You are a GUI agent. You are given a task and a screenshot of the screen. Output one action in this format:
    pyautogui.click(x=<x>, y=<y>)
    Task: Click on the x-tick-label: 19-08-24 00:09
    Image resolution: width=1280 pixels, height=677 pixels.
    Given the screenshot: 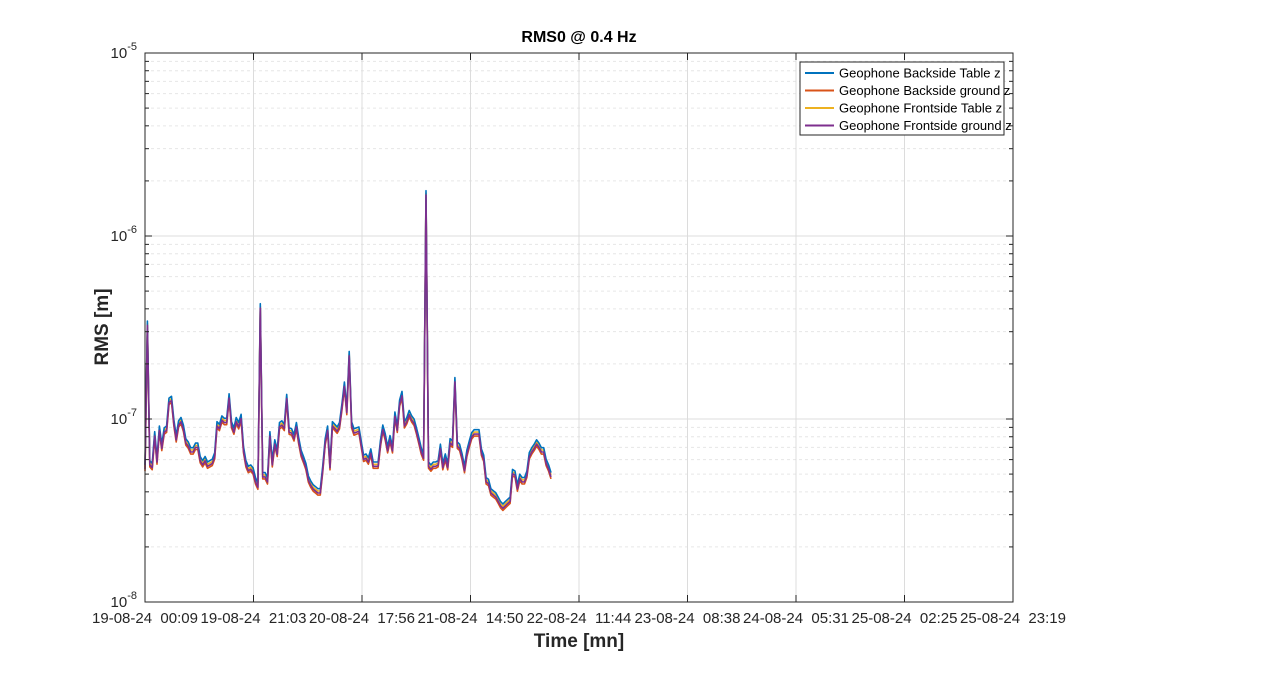 What is the action you would take?
    pyautogui.click(x=145, y=618)
    